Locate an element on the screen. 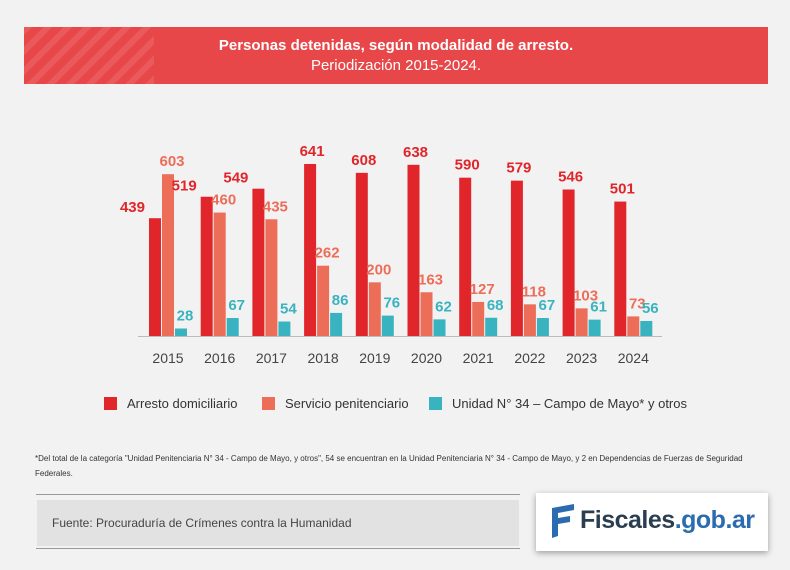 The height and width of the screenshot is (570, 790). data-label-2021-series-2: 68 is located at coordinates (495, 305).